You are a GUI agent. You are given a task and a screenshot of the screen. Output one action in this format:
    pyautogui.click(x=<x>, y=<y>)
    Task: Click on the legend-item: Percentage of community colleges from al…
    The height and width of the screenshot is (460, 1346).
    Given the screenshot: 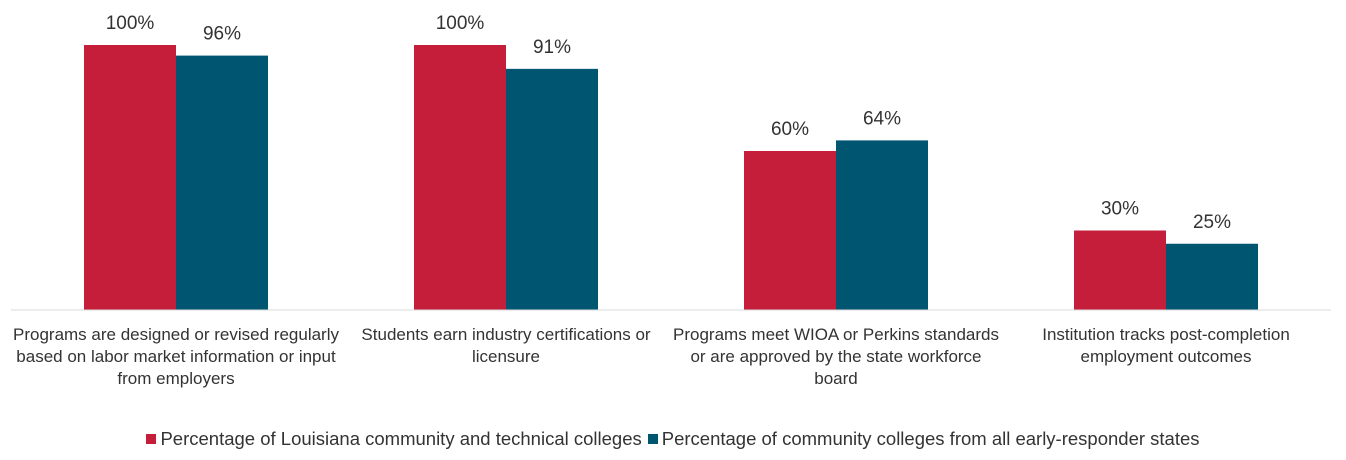 What is the action you would take?
    pyautogui.click(x=923, y=439)
    